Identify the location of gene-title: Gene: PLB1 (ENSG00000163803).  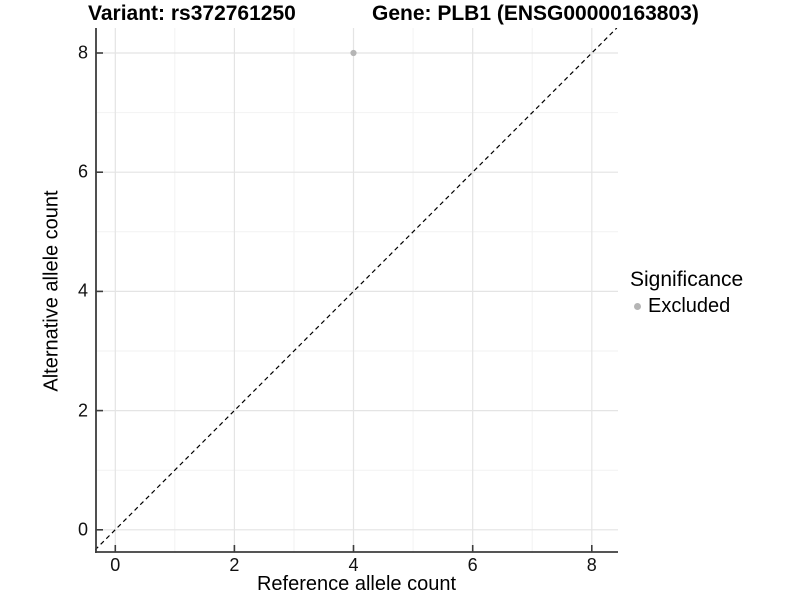
(535, 13).